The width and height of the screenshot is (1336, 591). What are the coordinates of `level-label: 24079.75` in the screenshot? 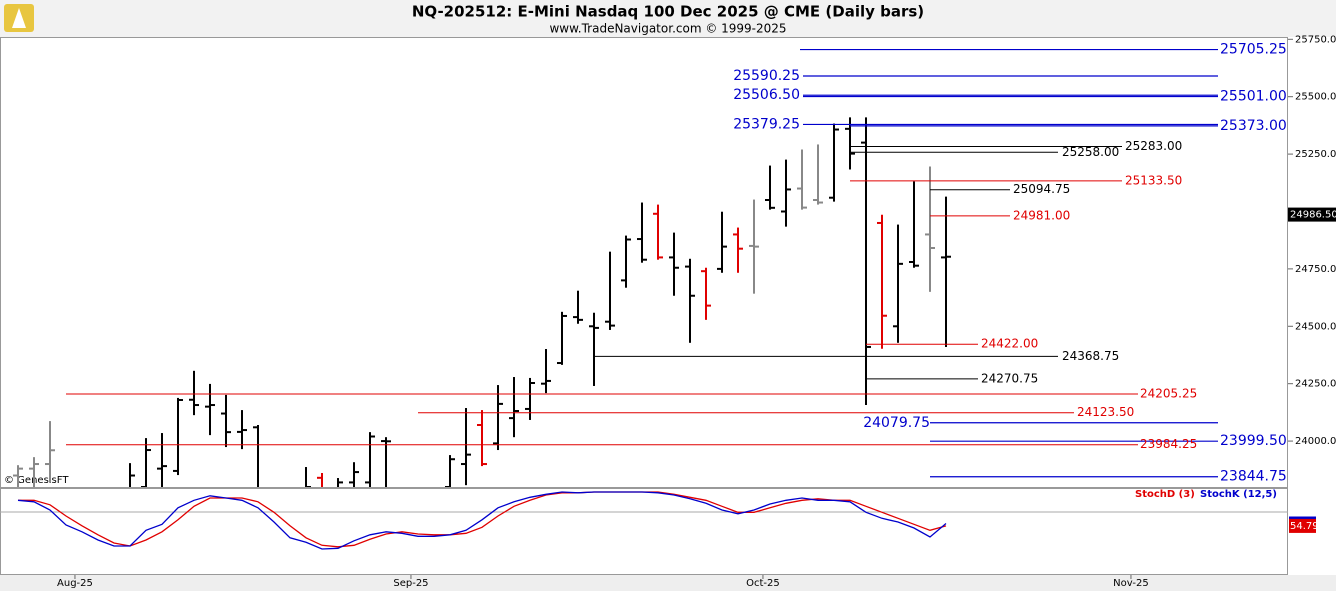 It's located at (896, 423).